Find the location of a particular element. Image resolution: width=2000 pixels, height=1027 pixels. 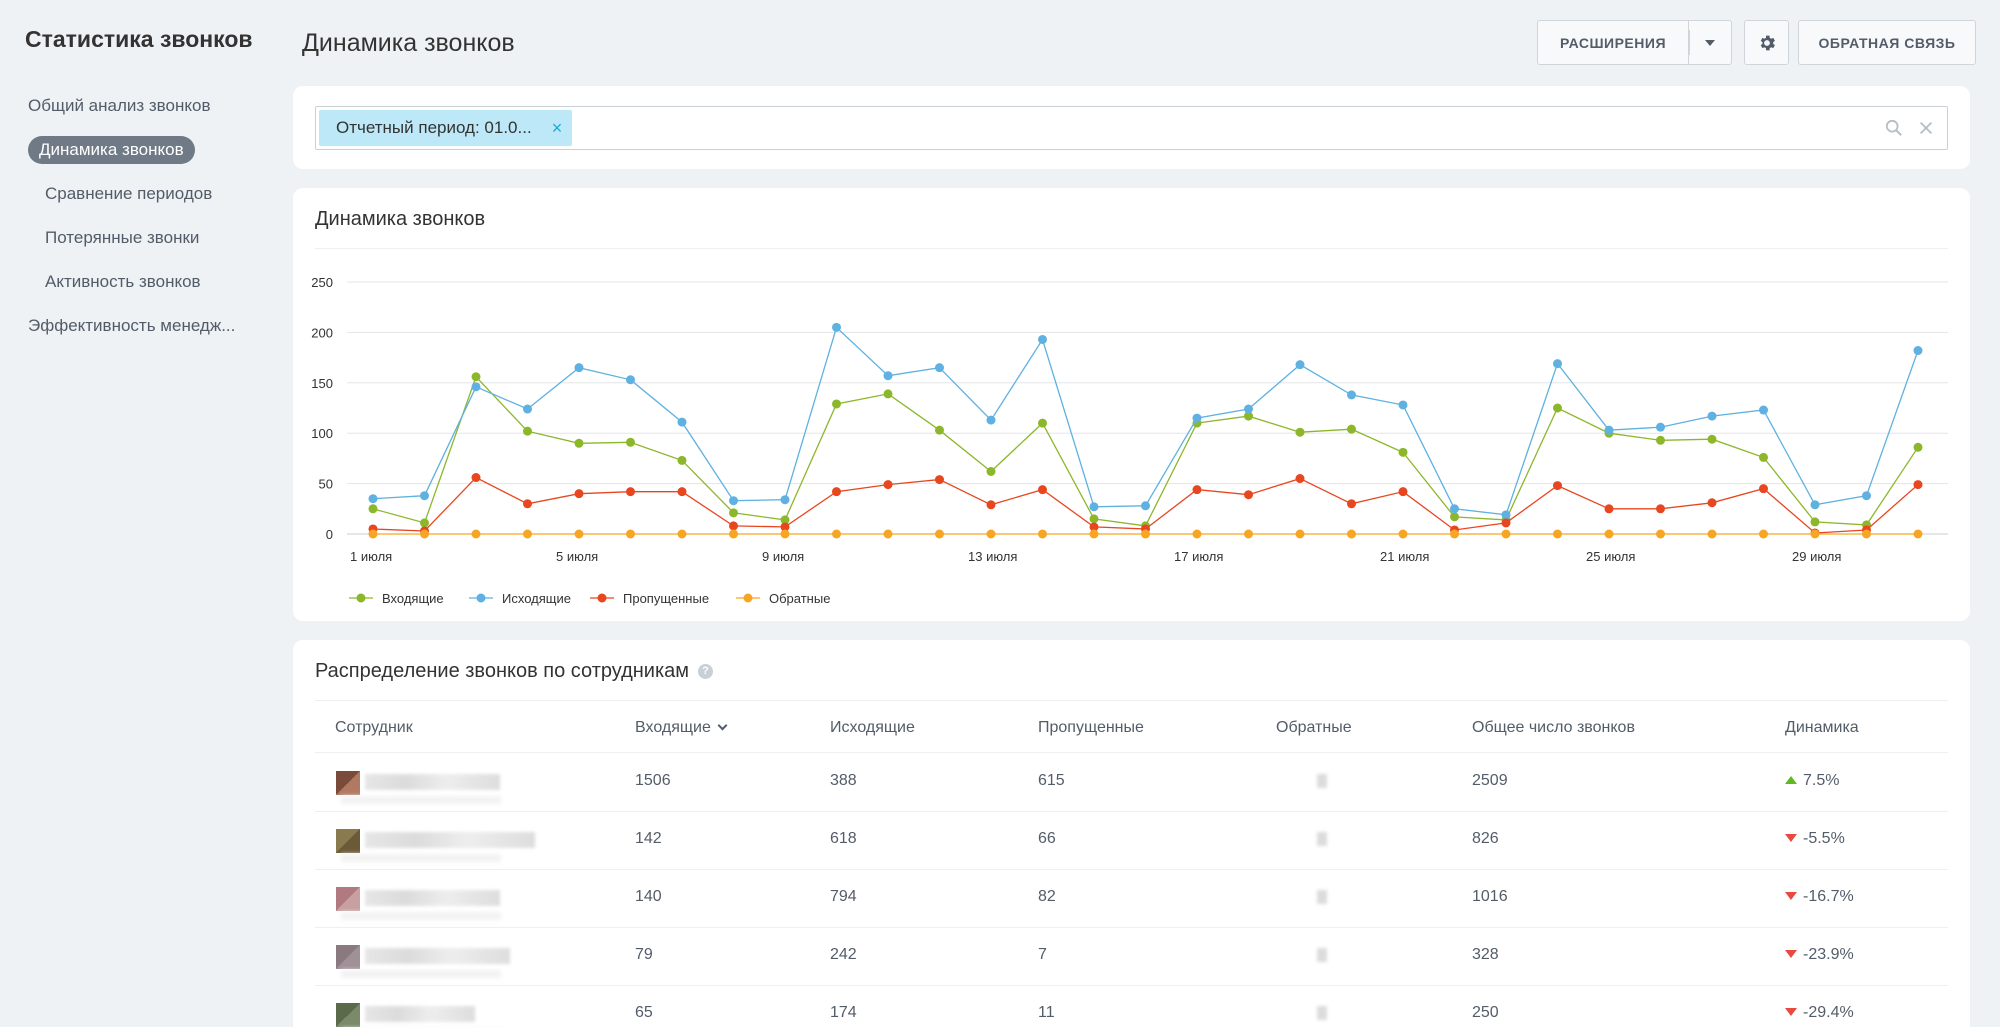

sidebar-item-lost-calls: Потерянные звонки is located at coordinates (153, 246).